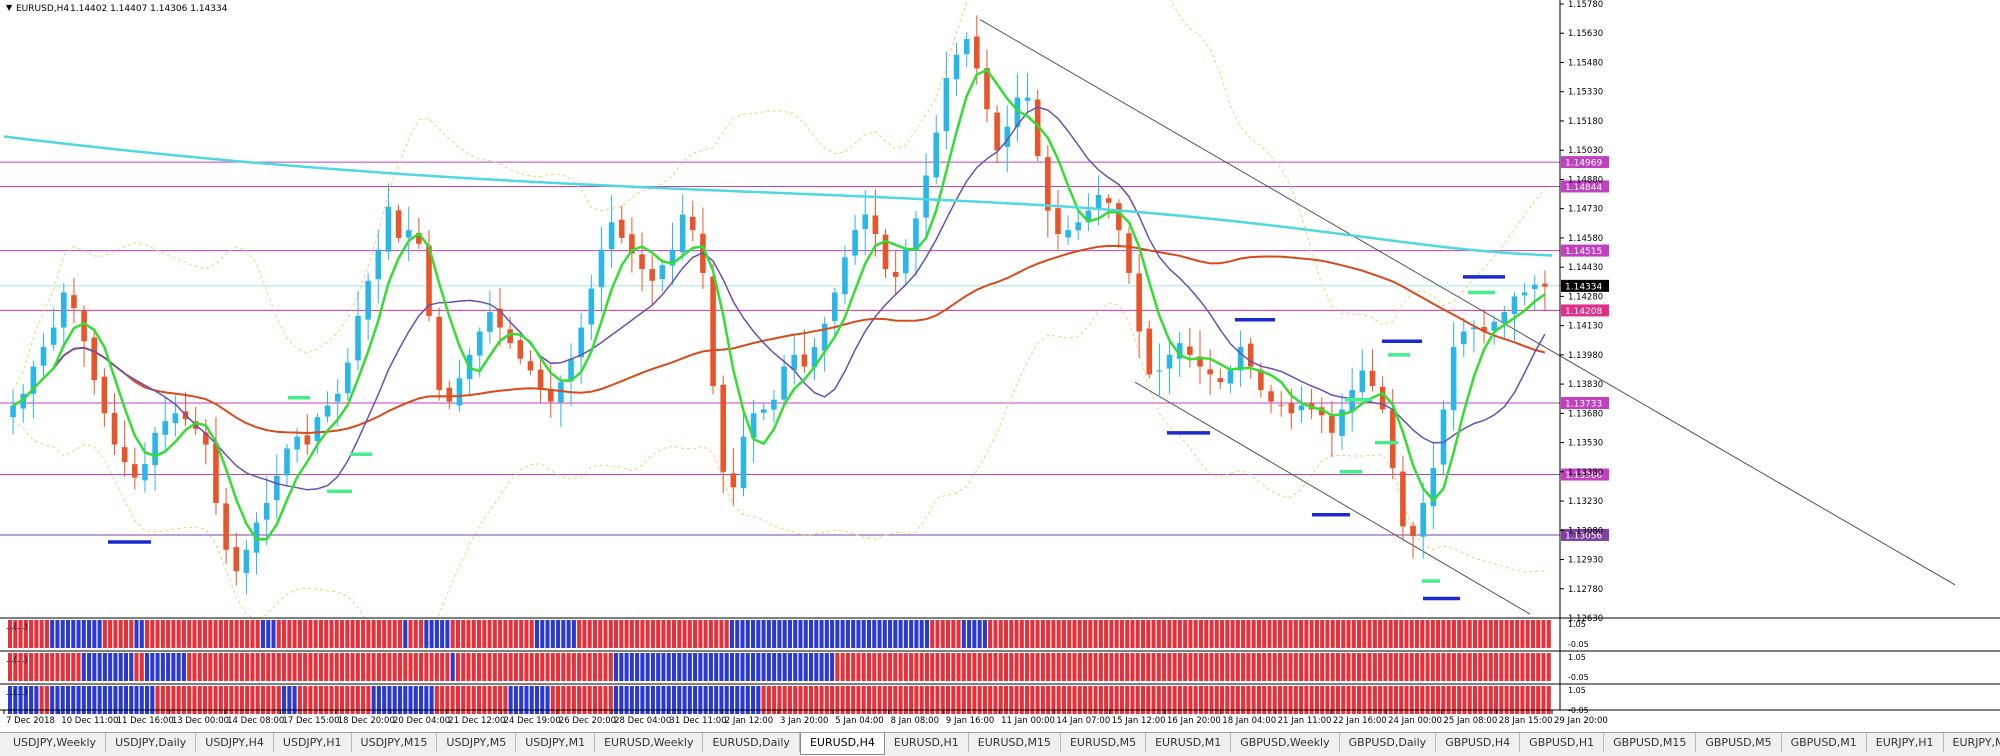 The image size is (2000, 756). Describe the element at coordinates (1103, 742) in the screenshot. I see `tab-eurusd-m5: EURUSD,M5` at that location.